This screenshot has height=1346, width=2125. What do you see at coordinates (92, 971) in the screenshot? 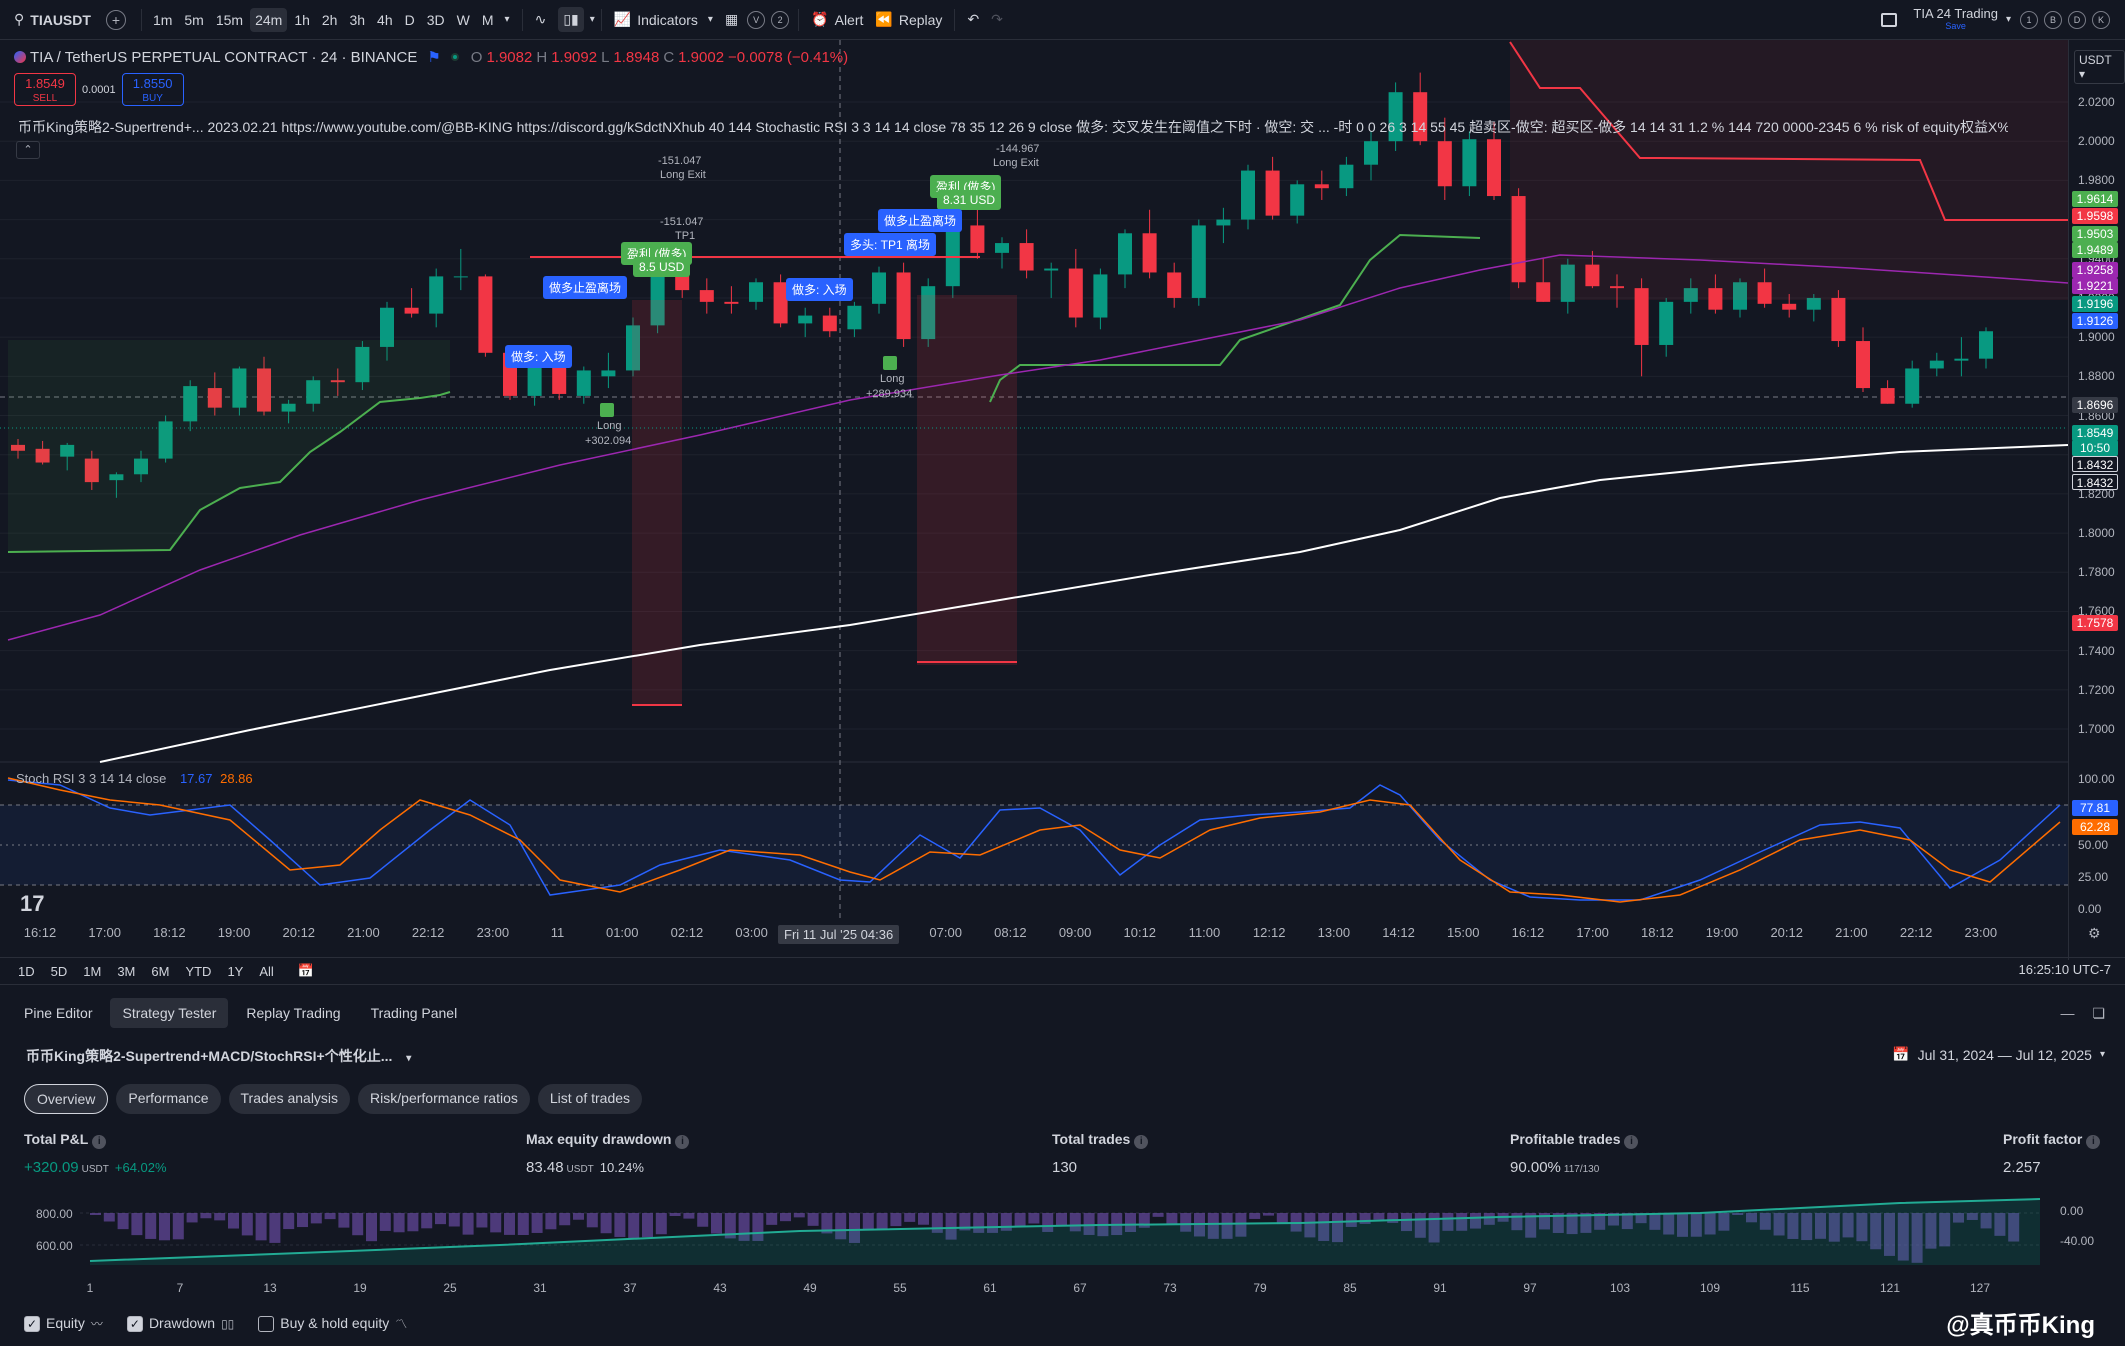
I see `range-1M: 1M` at bounding box center [92, 971].